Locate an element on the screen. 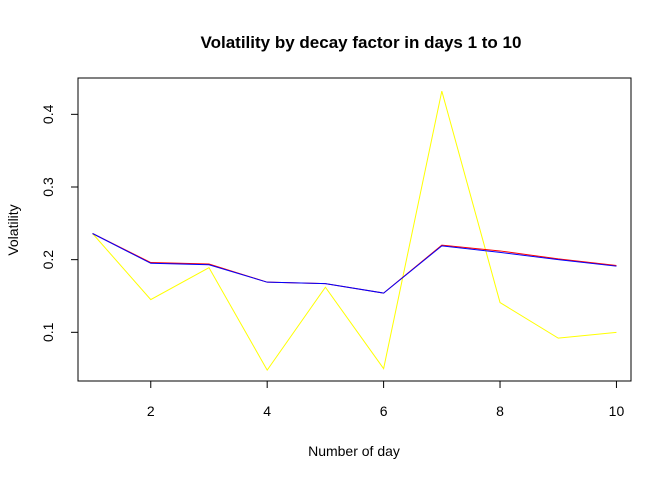  x-tick-label: 8 is located at coordinates (500, 411).